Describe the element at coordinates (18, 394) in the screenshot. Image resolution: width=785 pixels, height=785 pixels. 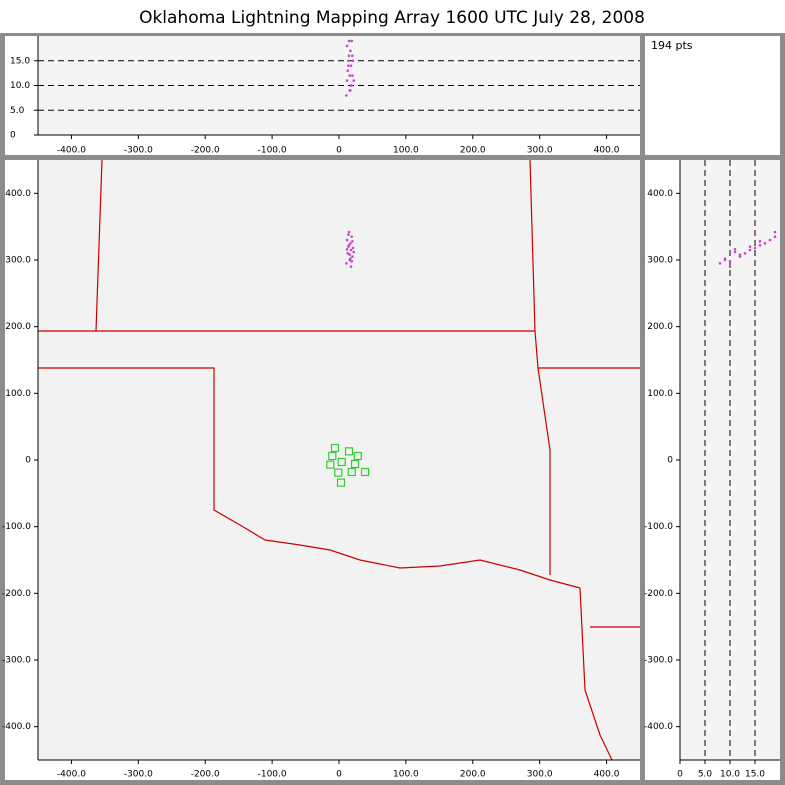
I see `y-tick-label: 100.0` at that location.